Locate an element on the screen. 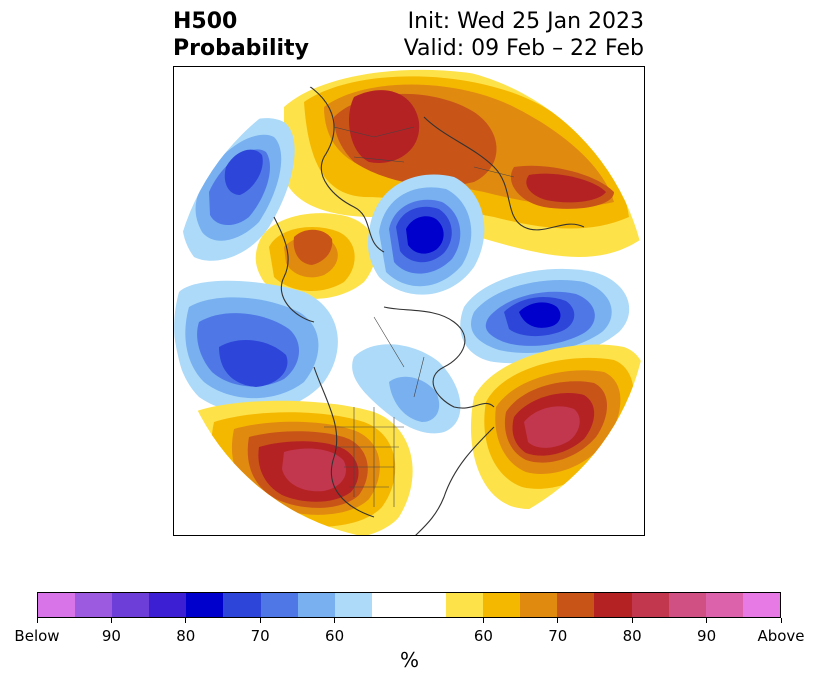 This screenshot has width=819, height=686. init-date: Init: Wed 25 Jan 2023 is located at coordinates (525, 21).